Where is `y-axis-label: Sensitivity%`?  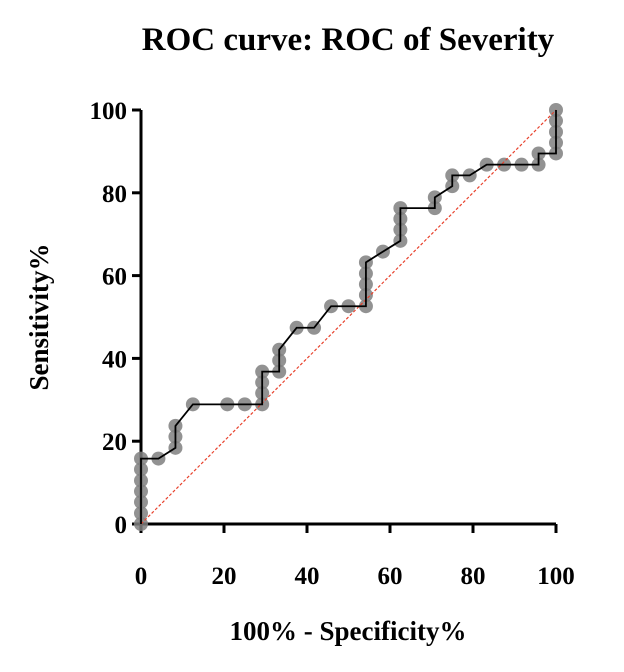
y-axis-label: Sensitivity% is located at coordinates (39, 316).